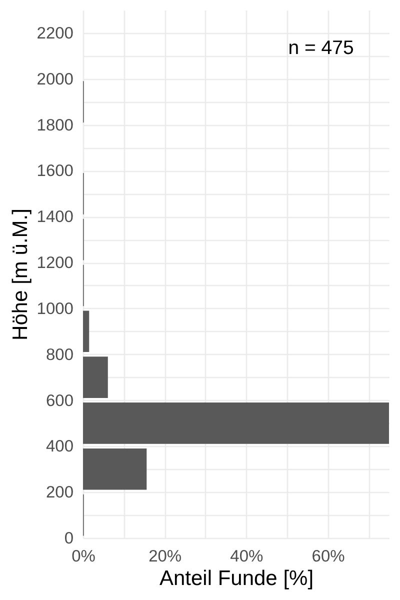 The height and width of the screenshot is (600, 400). What do you see at coordinates (55, 171) in the screenshot?
I see `y-tick-label: 1600` at bounding box center [55, 171].